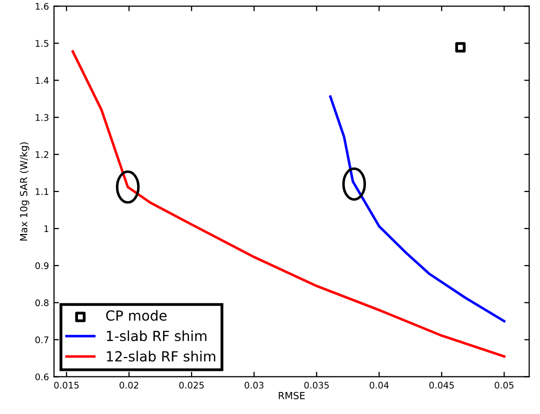  I want to click on legend-label: 1-slab RF shim, so click(156, 336).